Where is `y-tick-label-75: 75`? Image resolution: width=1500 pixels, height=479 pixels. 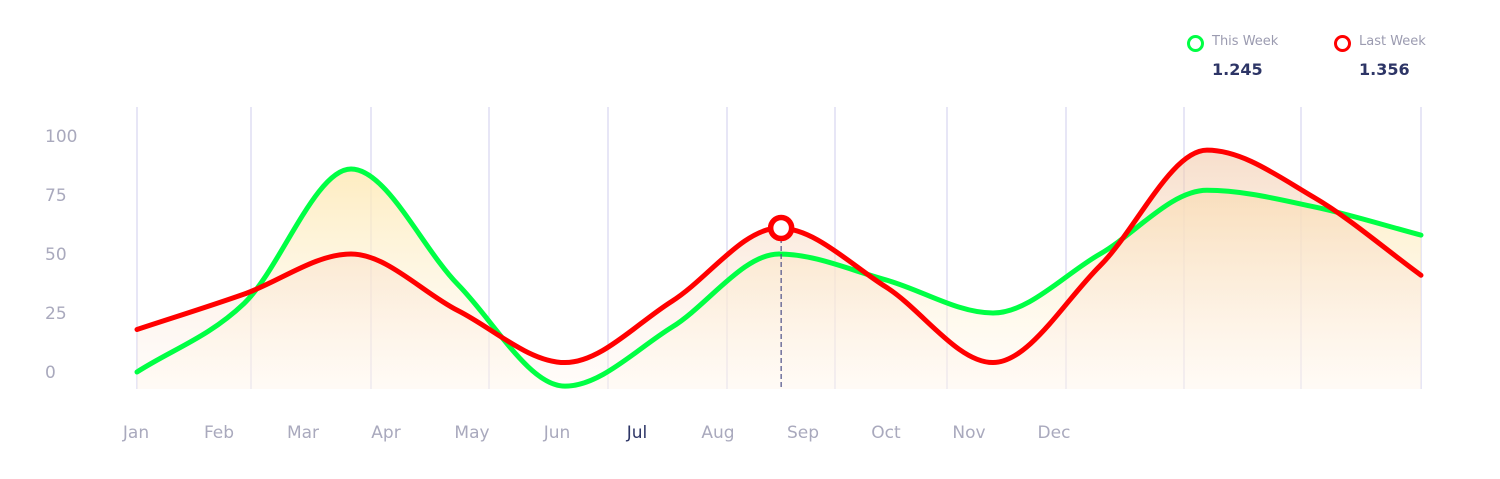 y-tick-label-75: 75 is located at coordinates (56, 196).